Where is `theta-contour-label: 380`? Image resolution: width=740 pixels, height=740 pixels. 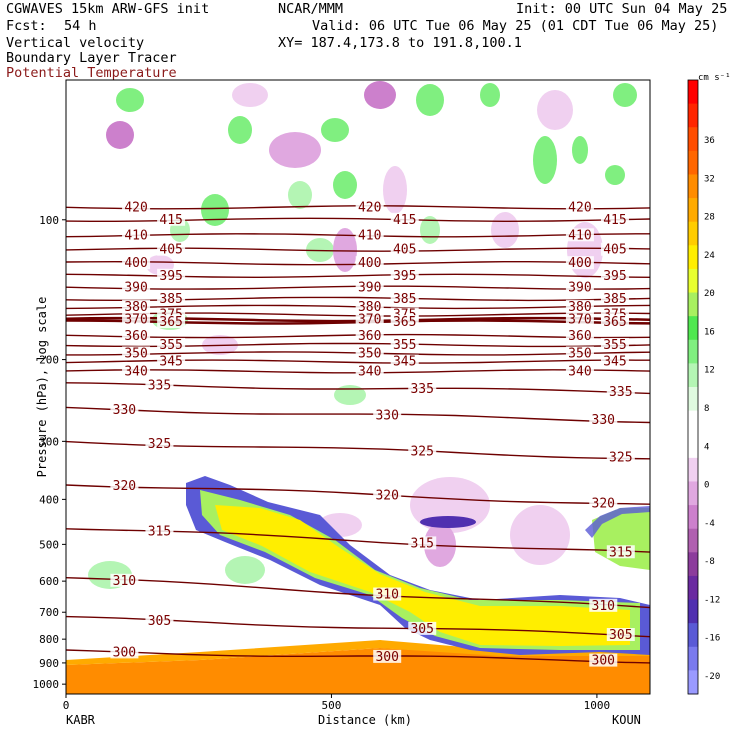
theta-contour-label: 380 is located at coordinates (579, 307).